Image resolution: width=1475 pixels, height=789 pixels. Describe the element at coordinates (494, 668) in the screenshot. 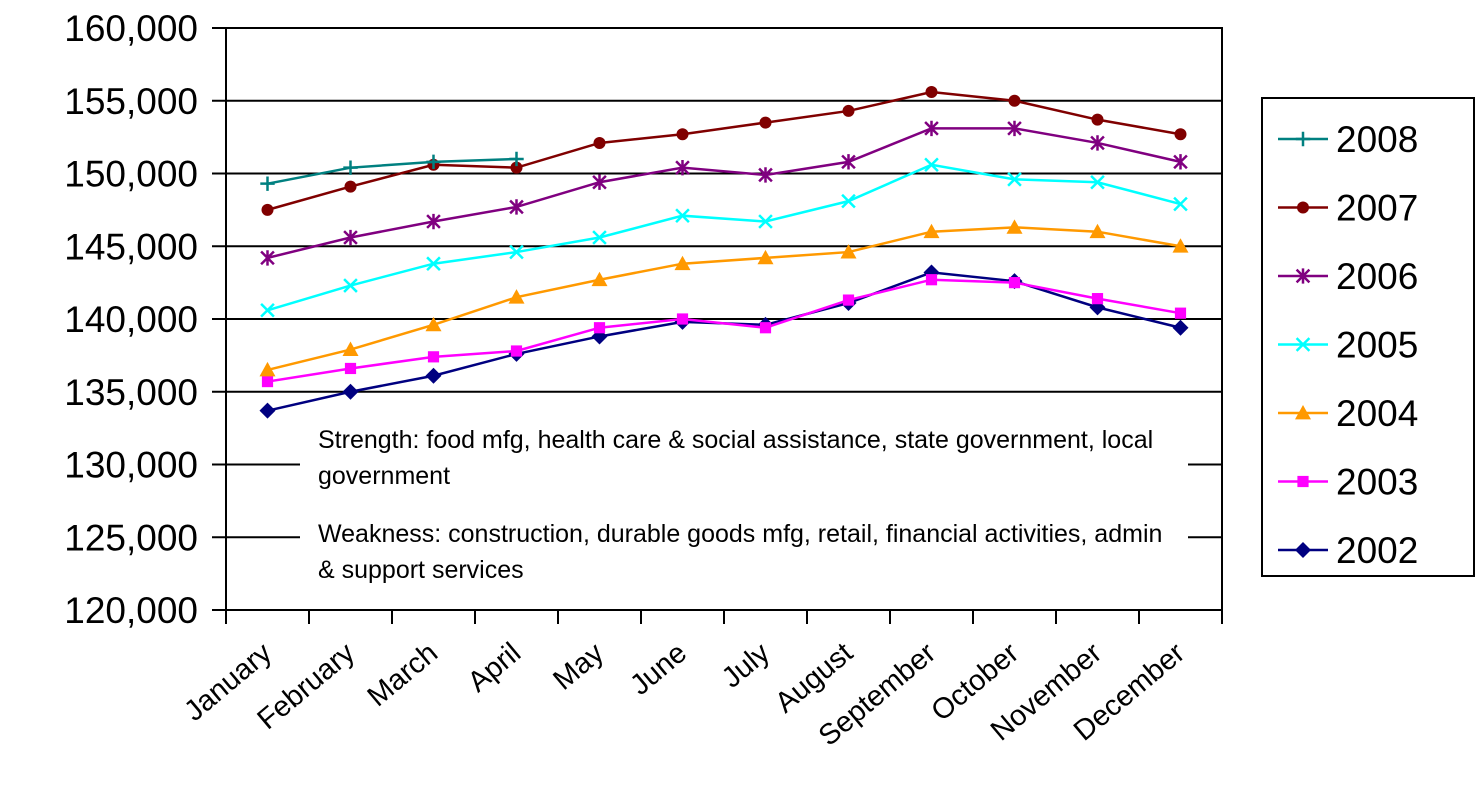

I see `x-tick-label: April` at that location.